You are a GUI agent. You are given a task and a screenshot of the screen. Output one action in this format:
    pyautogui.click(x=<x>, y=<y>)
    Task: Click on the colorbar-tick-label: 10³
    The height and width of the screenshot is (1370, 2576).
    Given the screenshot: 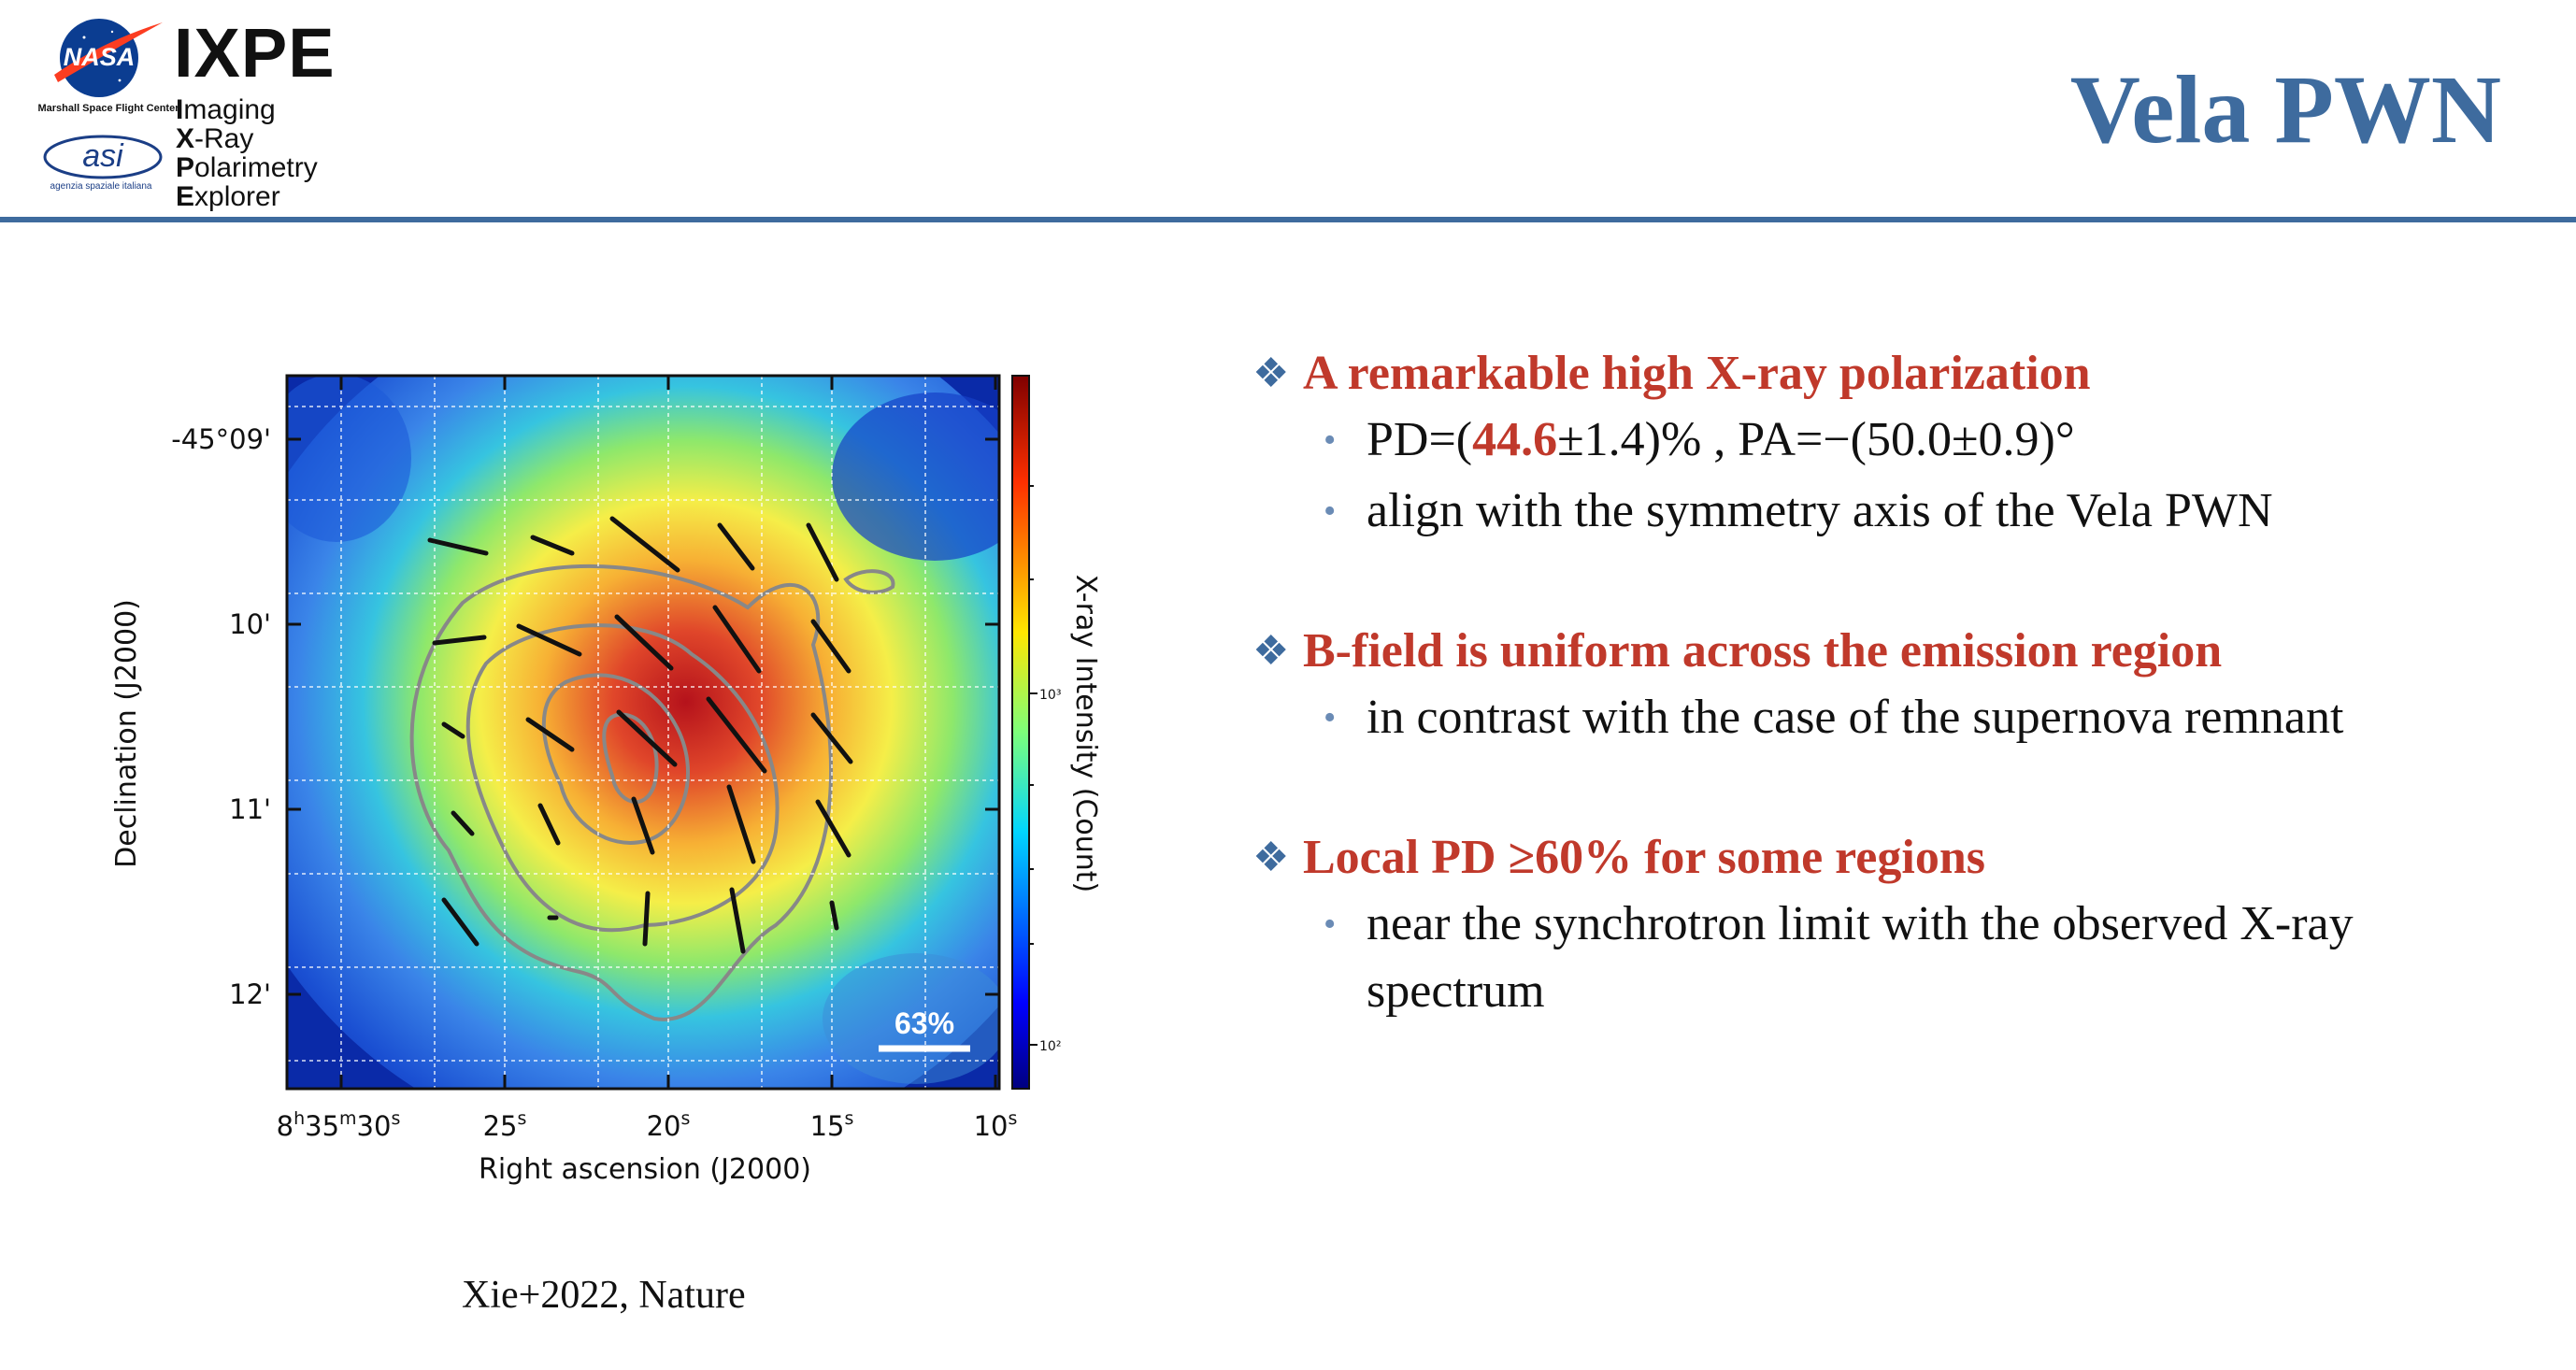 What is the action you would take?
    pyautogui.click(x=1050, y=696)
    